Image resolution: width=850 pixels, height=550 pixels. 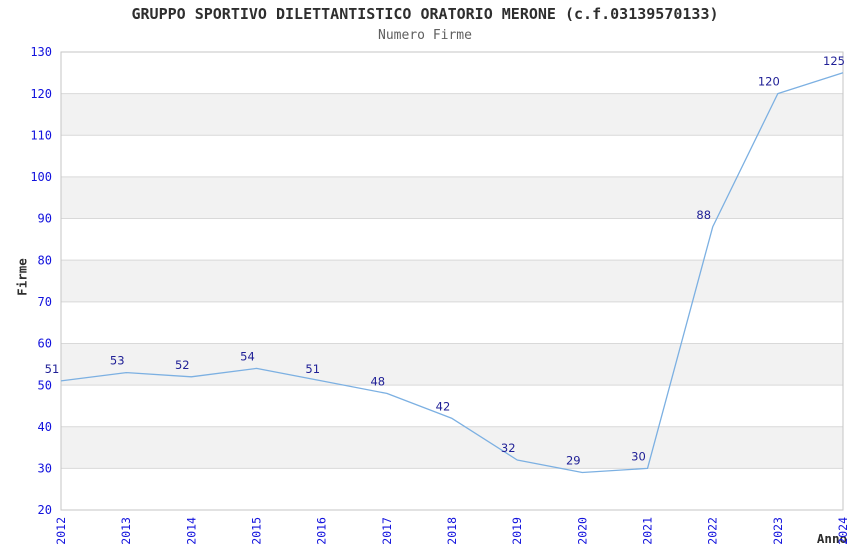 What do you see at coordinates (834, 61) in the screenshot?
I see `point-label: 125` at bounding box center [834, 61].